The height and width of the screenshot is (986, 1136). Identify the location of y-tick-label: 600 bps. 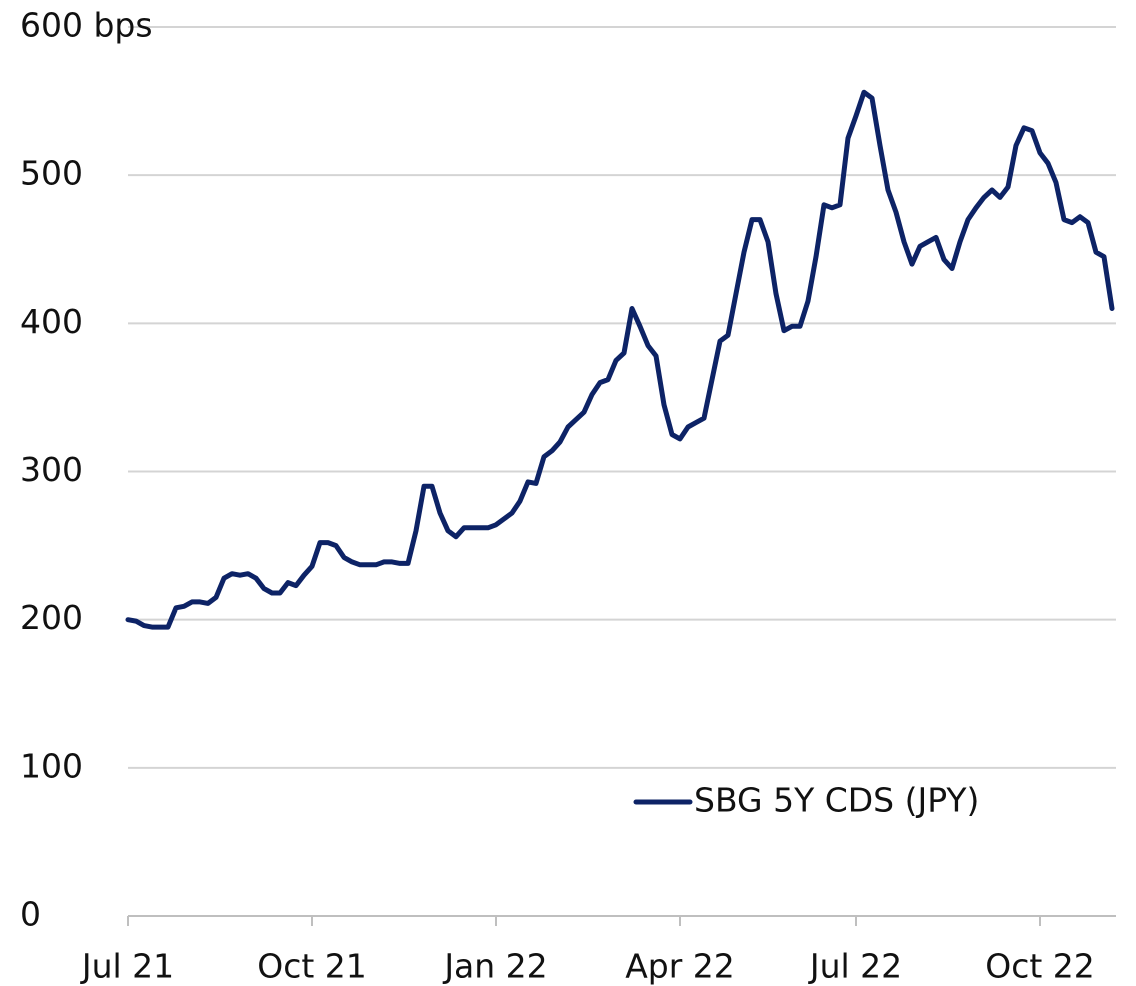
(86, 25).